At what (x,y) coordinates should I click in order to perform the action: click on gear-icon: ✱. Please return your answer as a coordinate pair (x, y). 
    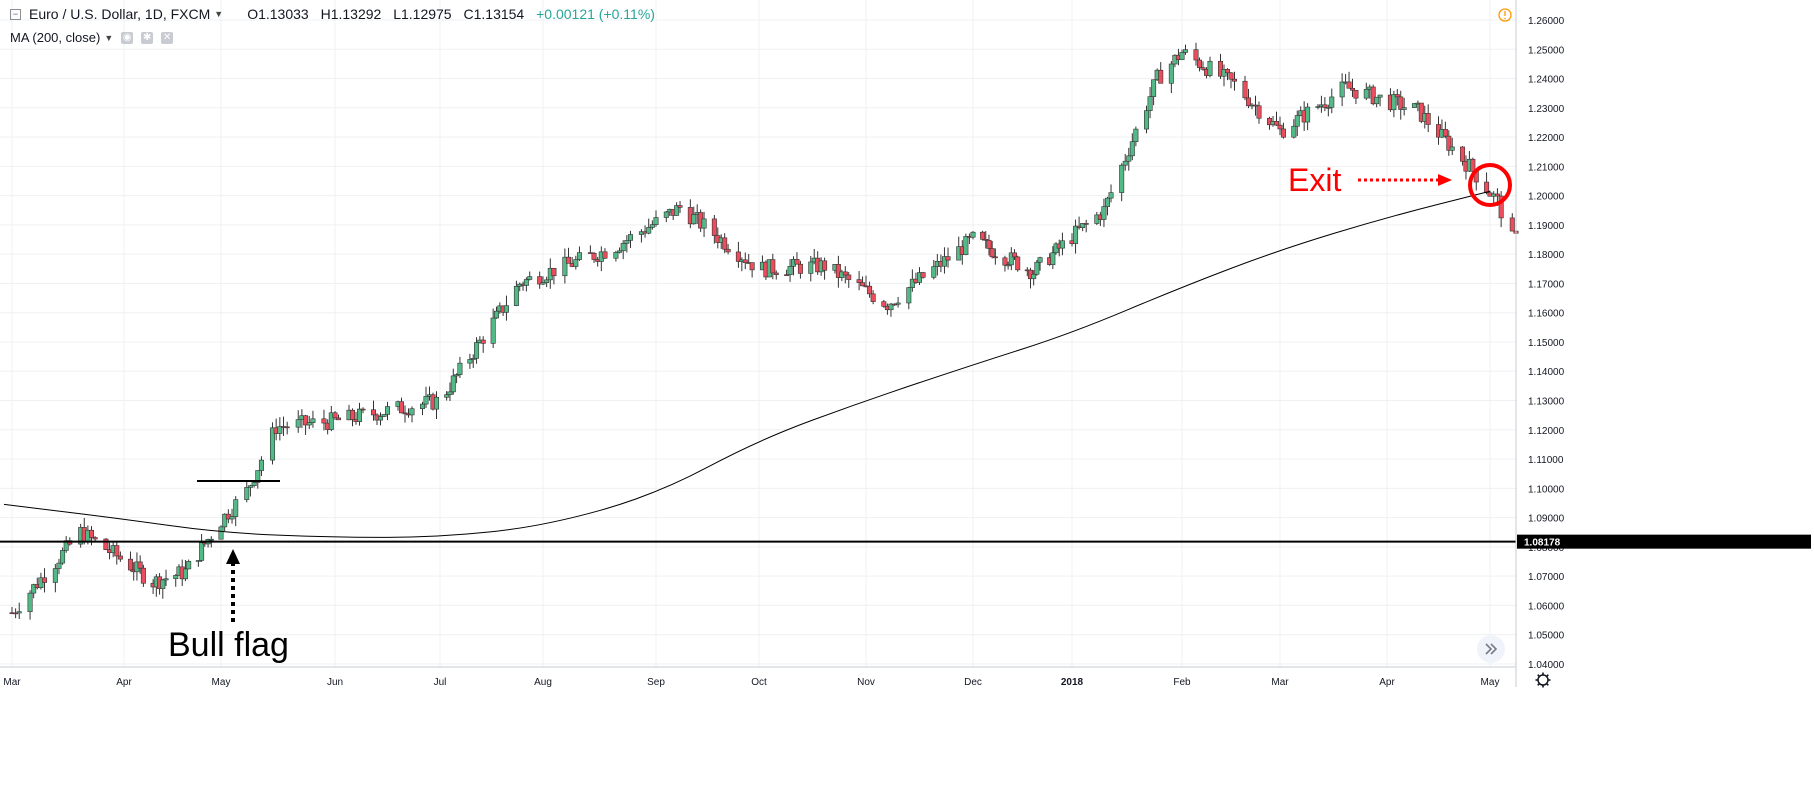
    Looking at the image, I should click on (147, 37).